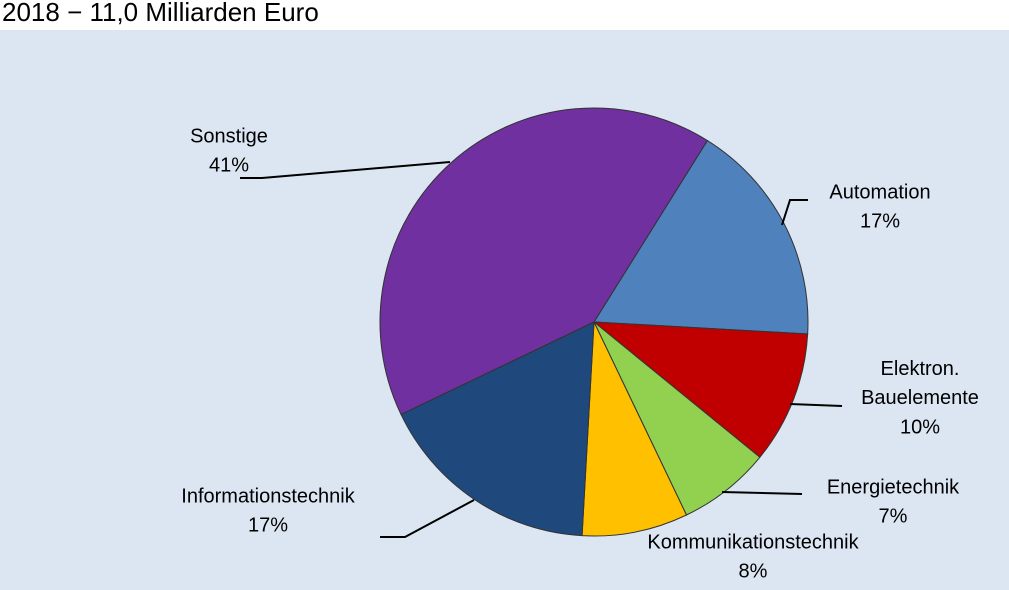 The image size is (1009, 590). What do you see at coordinates (920, 427) in the screenshot?
I see `value-label: 10%` at bounding box center [920, 427].